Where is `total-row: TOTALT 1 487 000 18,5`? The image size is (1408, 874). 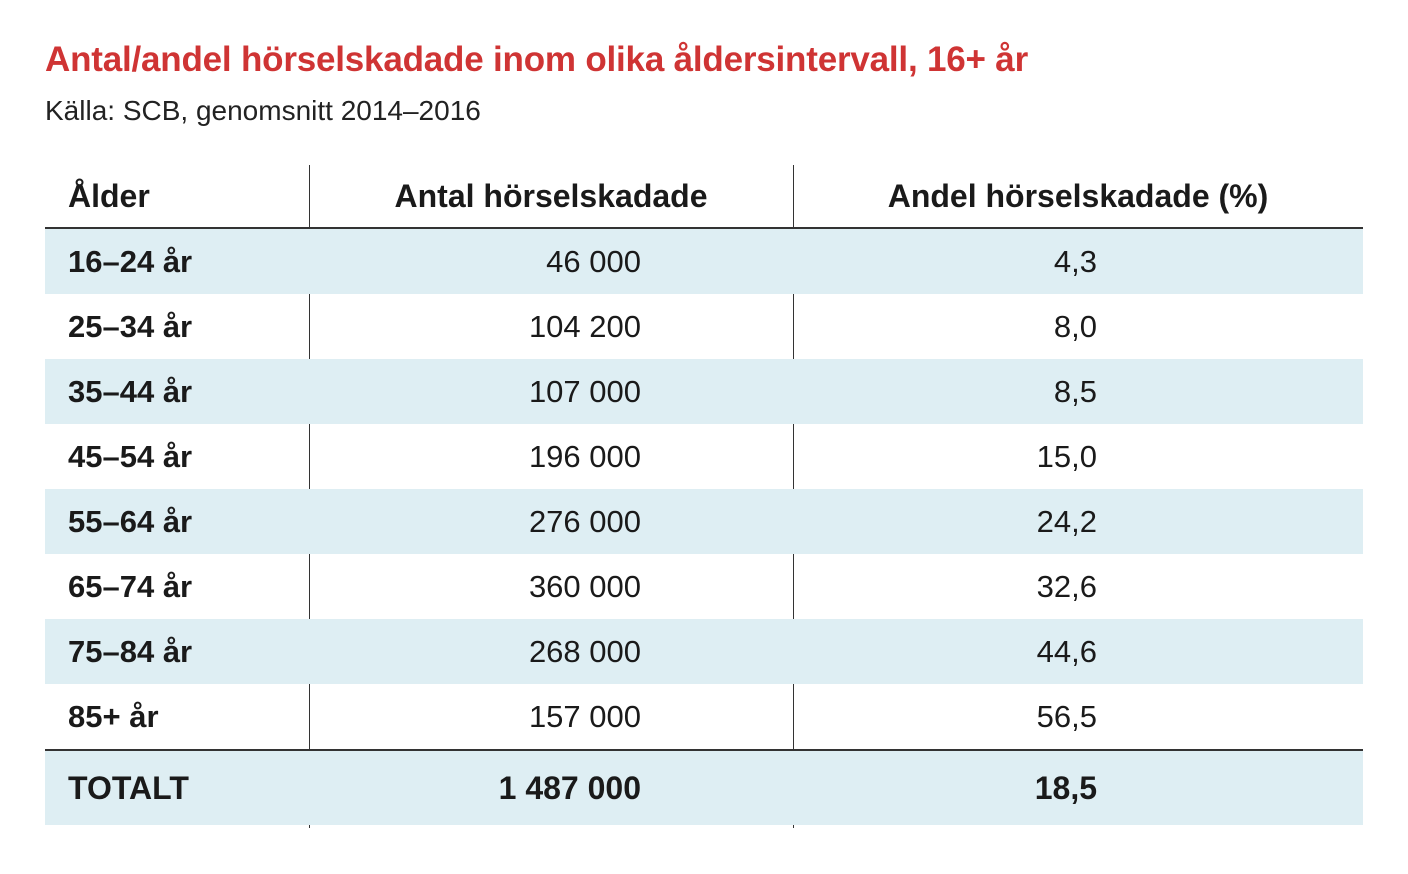 total-row: TOTALT 1 487 000 18,5 is located at coordinates (704, 787).